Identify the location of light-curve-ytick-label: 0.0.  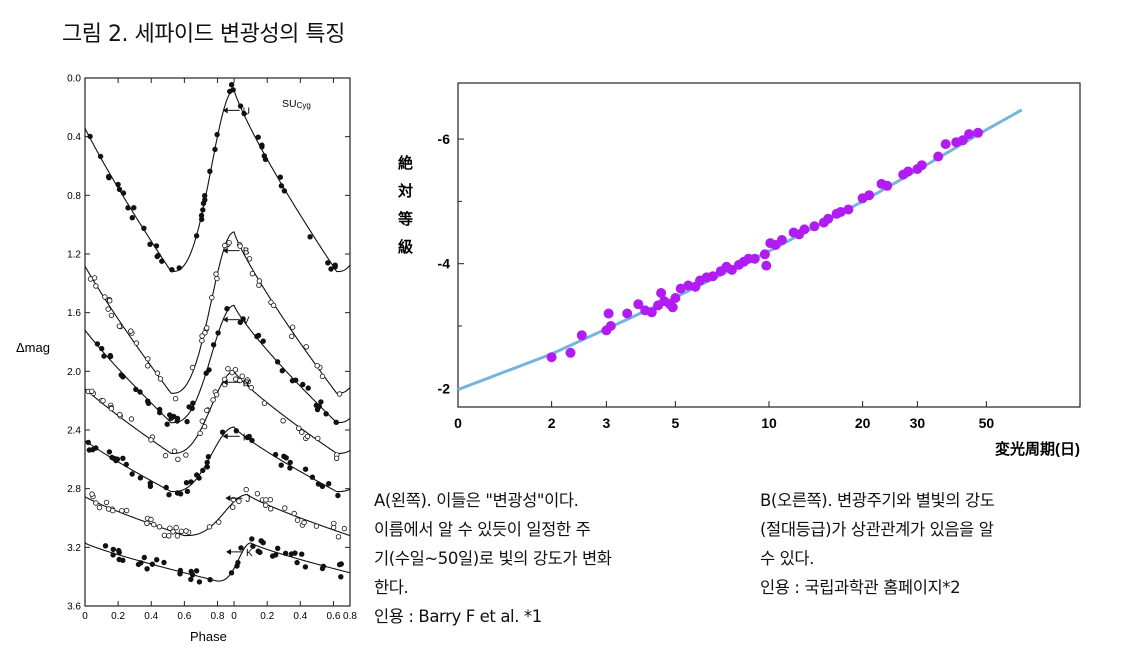
(74, 79).